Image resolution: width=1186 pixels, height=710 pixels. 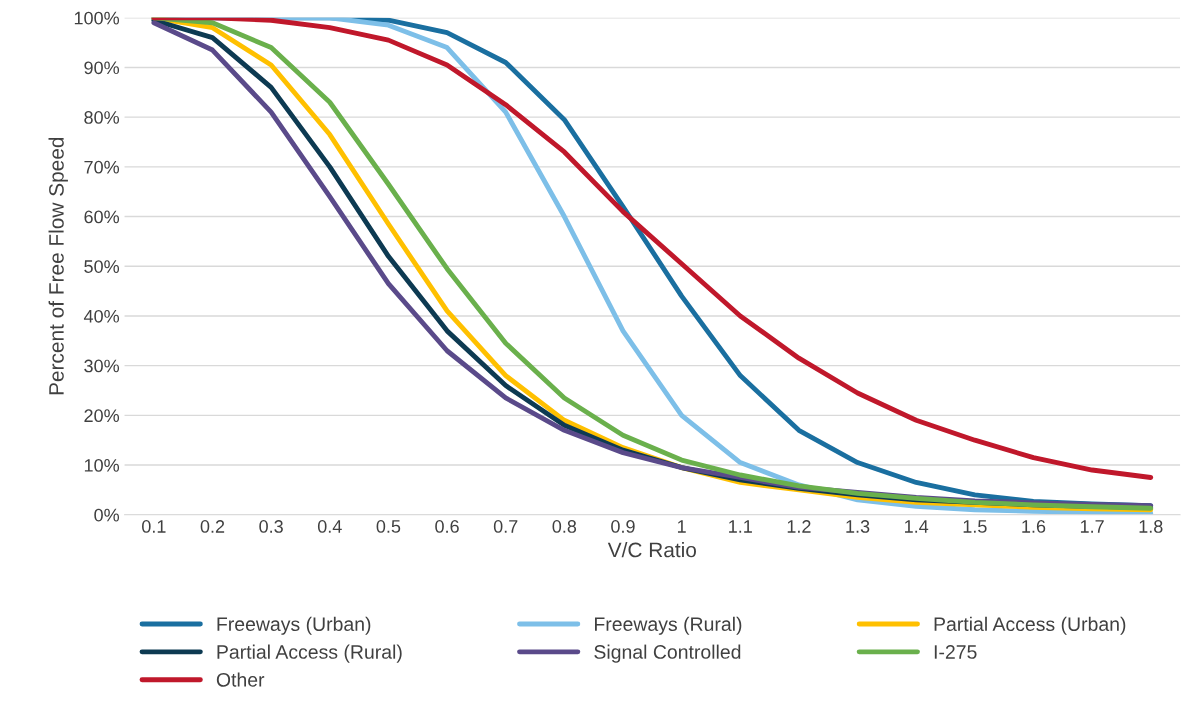 I want to click on y-tick-label: 80%, so click(x=102, y=117).